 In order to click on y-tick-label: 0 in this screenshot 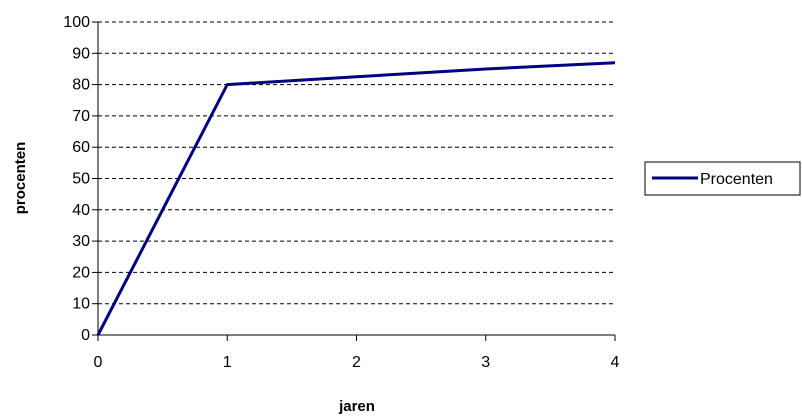, I will do `click(85, 335)`.